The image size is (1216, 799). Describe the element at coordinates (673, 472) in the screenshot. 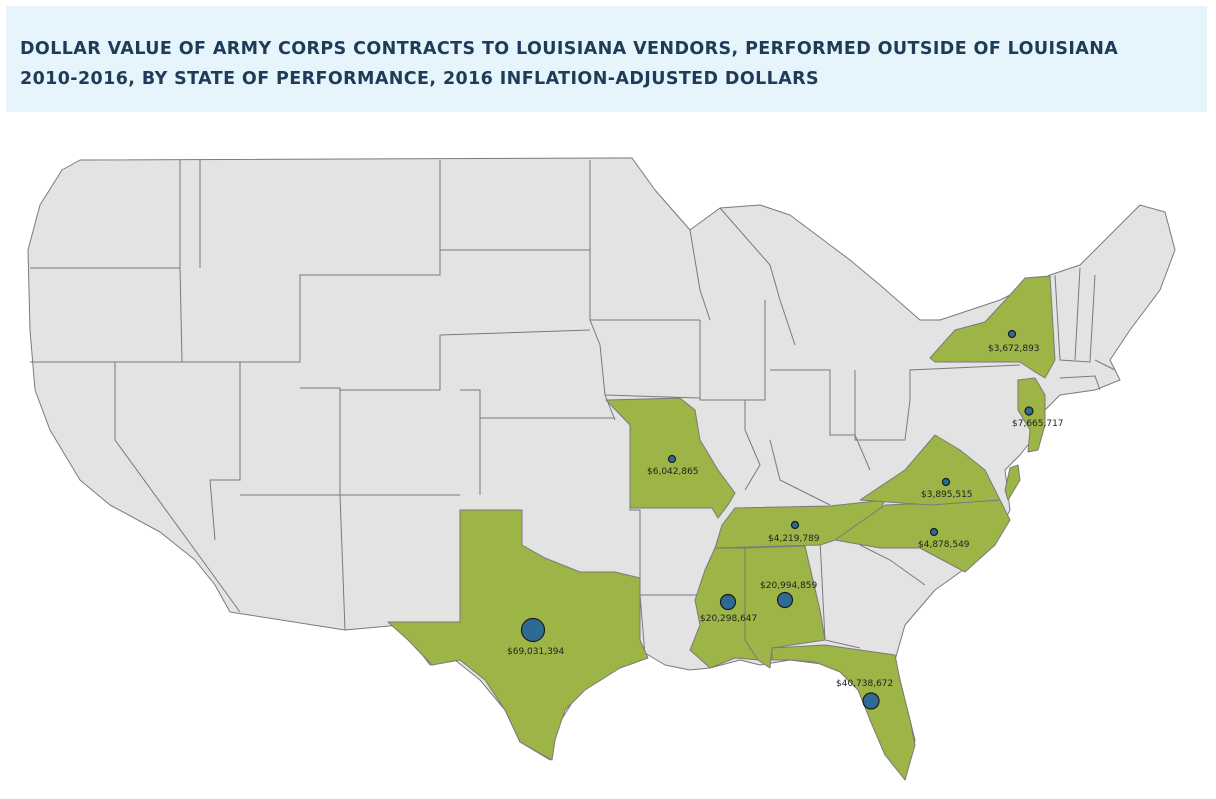

I see `value-label-missouri: $6,042,865` at that location.